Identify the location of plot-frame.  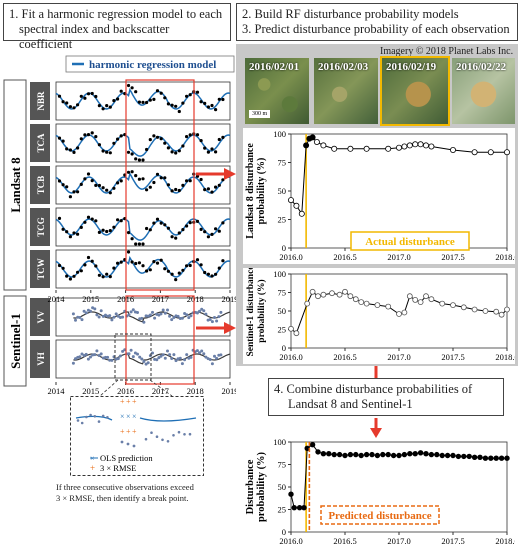
(399, 191).